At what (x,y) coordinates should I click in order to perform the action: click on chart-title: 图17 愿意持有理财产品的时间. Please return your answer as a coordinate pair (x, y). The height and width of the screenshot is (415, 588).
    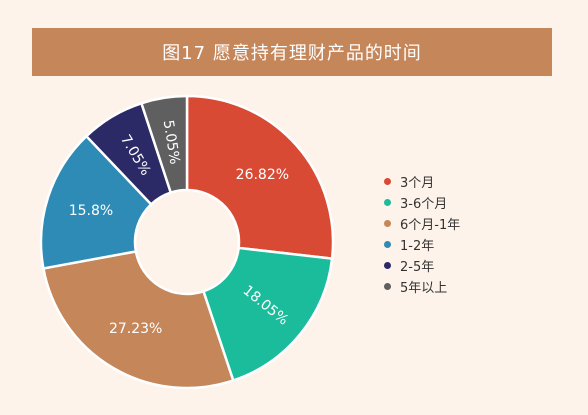
    Looking at the image, I should click on (292, 53).